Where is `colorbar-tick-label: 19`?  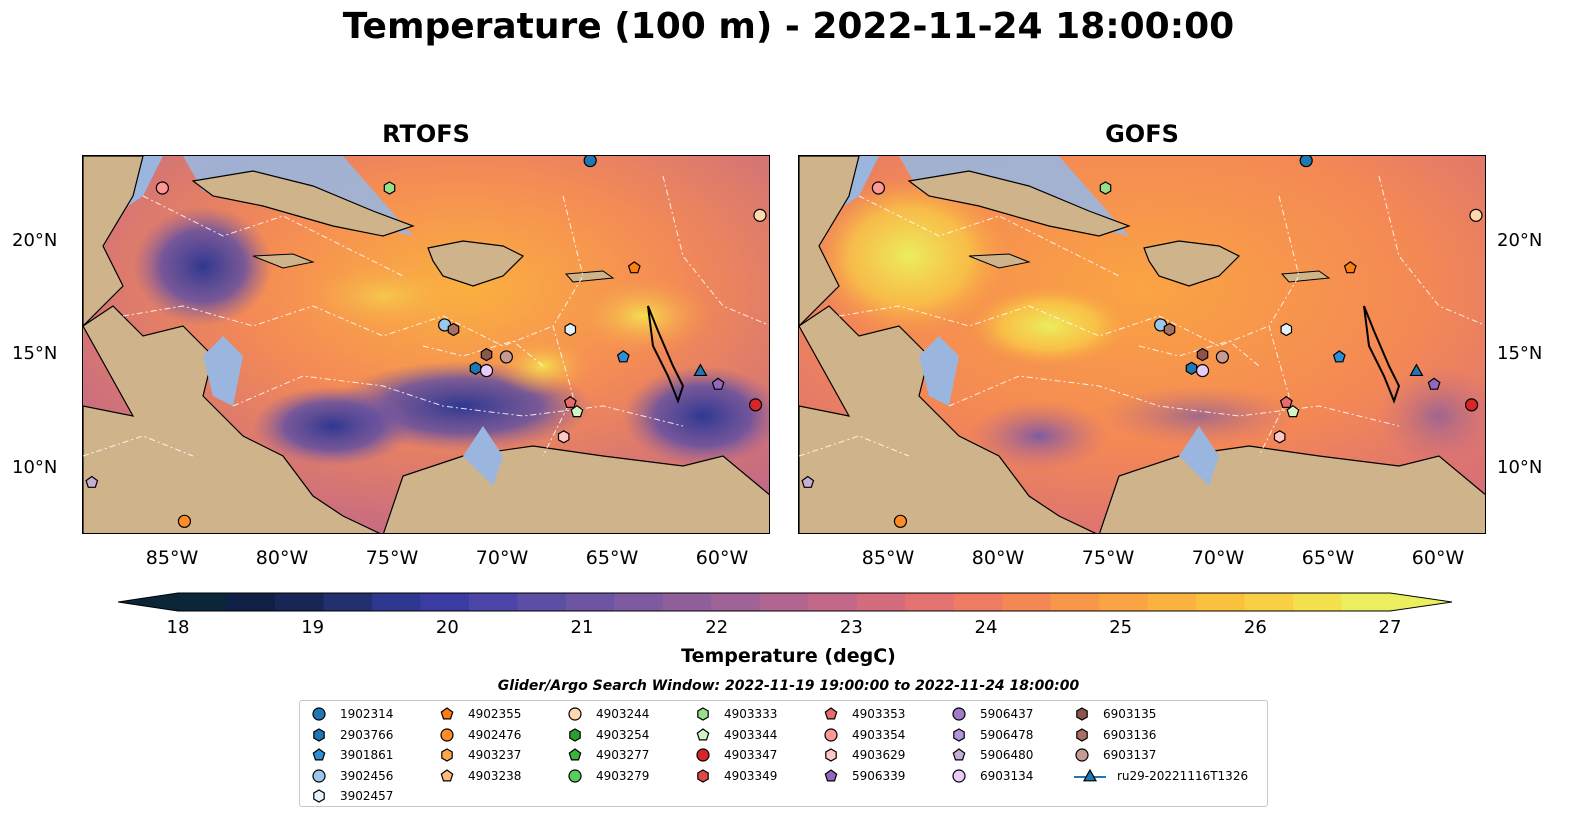 colorbar-tick-label: 19 is located at coordinates (313, 627).